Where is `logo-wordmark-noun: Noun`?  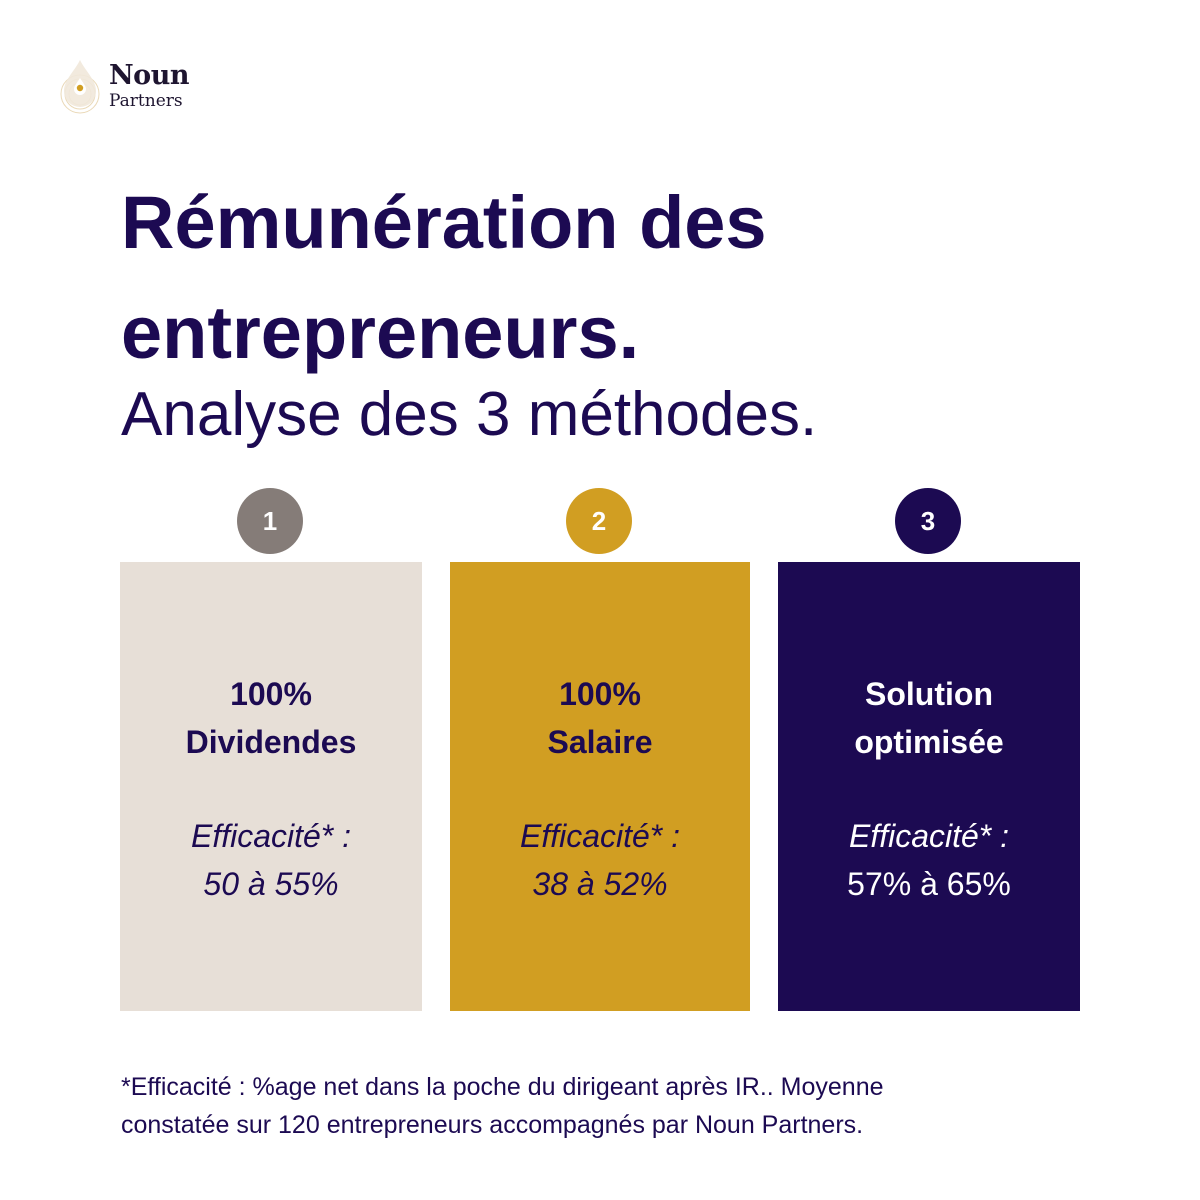 logo-wordmark-noun: Noun is located at coordinates (149, 75).